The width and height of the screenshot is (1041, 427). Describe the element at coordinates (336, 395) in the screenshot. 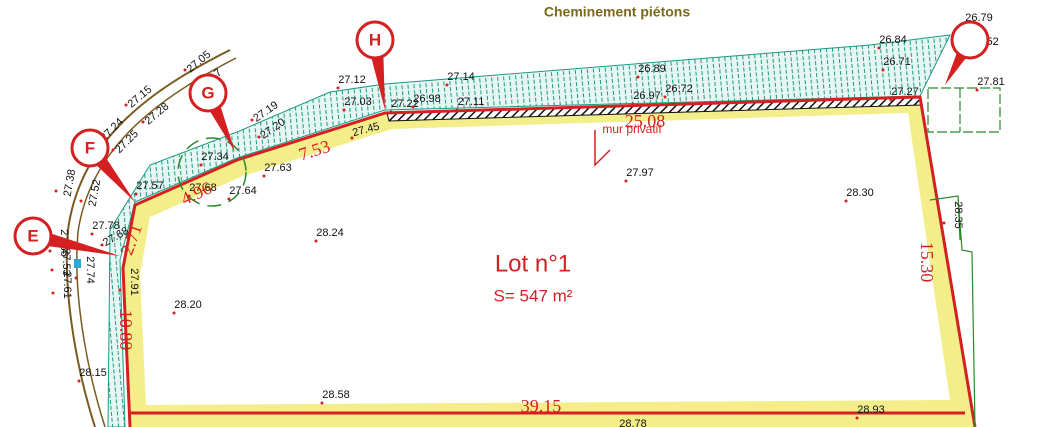

I see `elevation: 28.58` at that location.